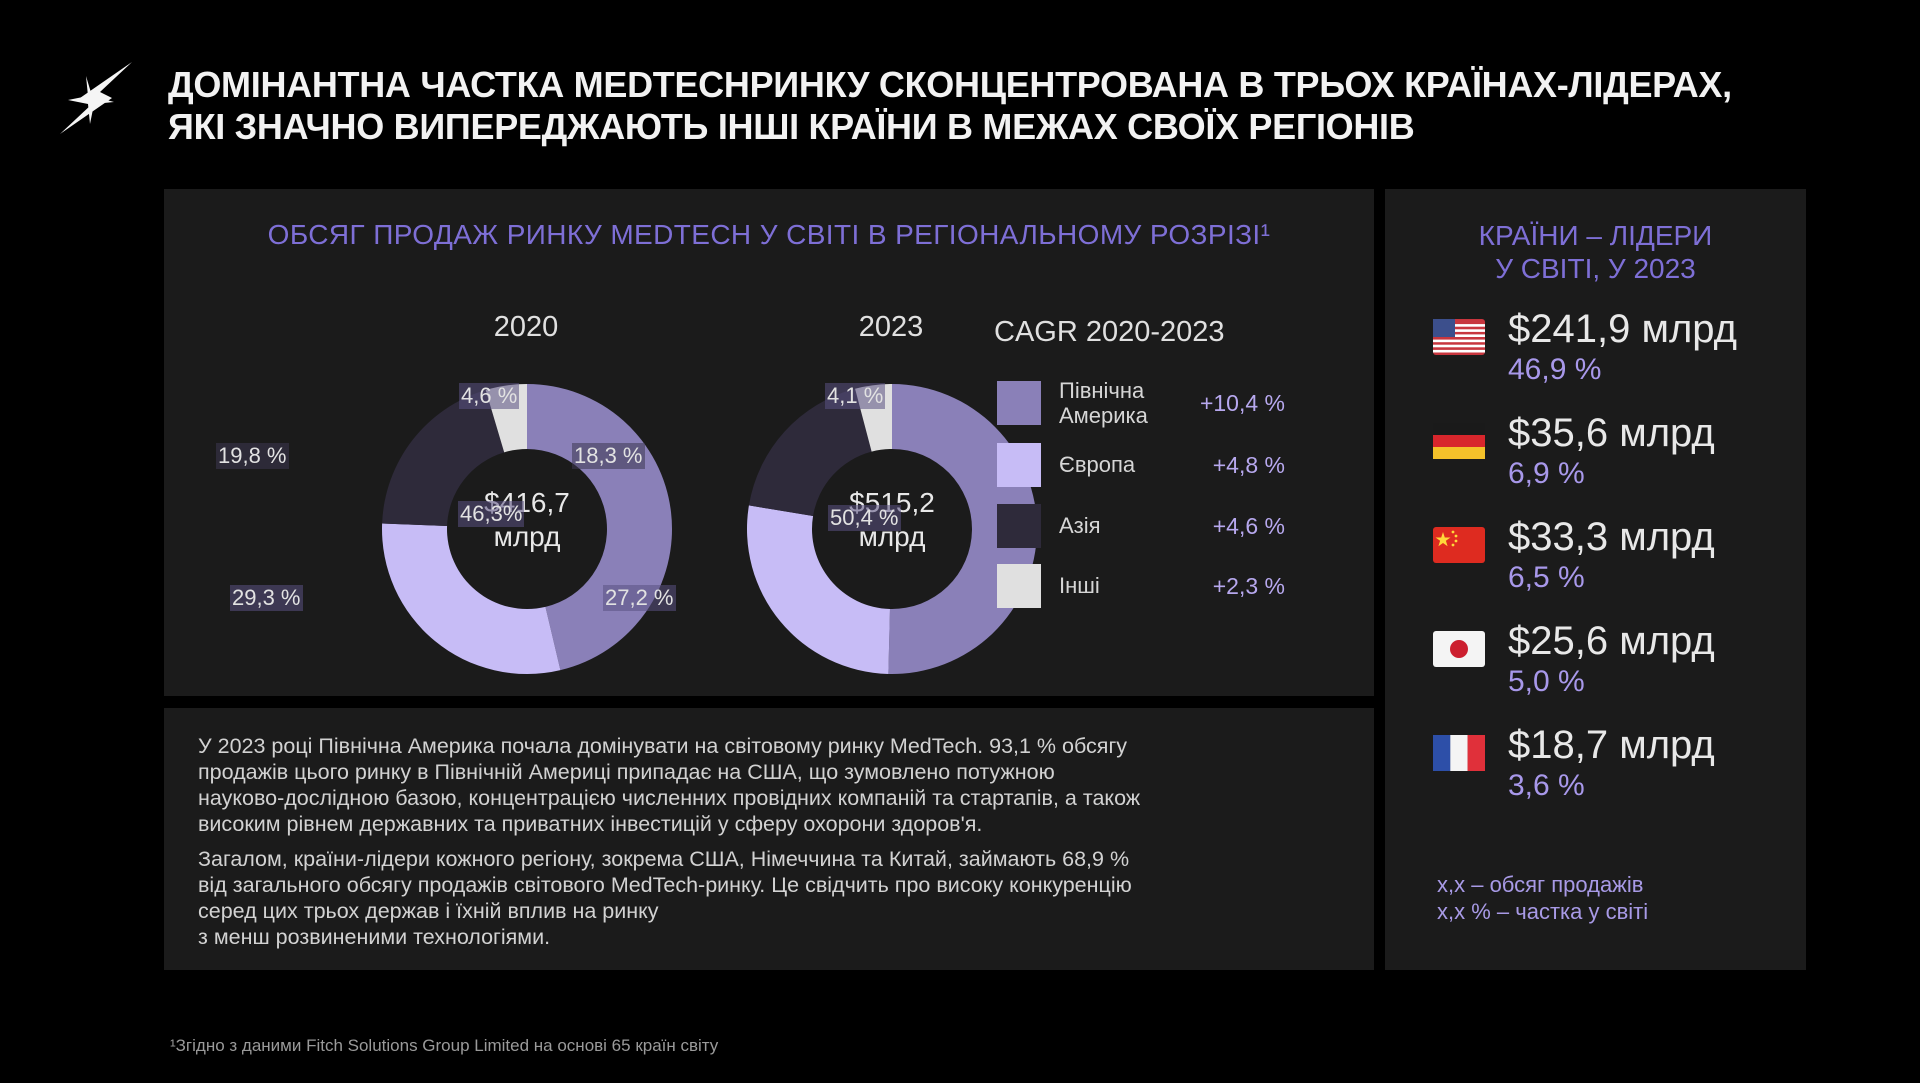 This screenshot has width=1920, height=1083. I want to click on cn-flag-icon, so click(1459, 545).